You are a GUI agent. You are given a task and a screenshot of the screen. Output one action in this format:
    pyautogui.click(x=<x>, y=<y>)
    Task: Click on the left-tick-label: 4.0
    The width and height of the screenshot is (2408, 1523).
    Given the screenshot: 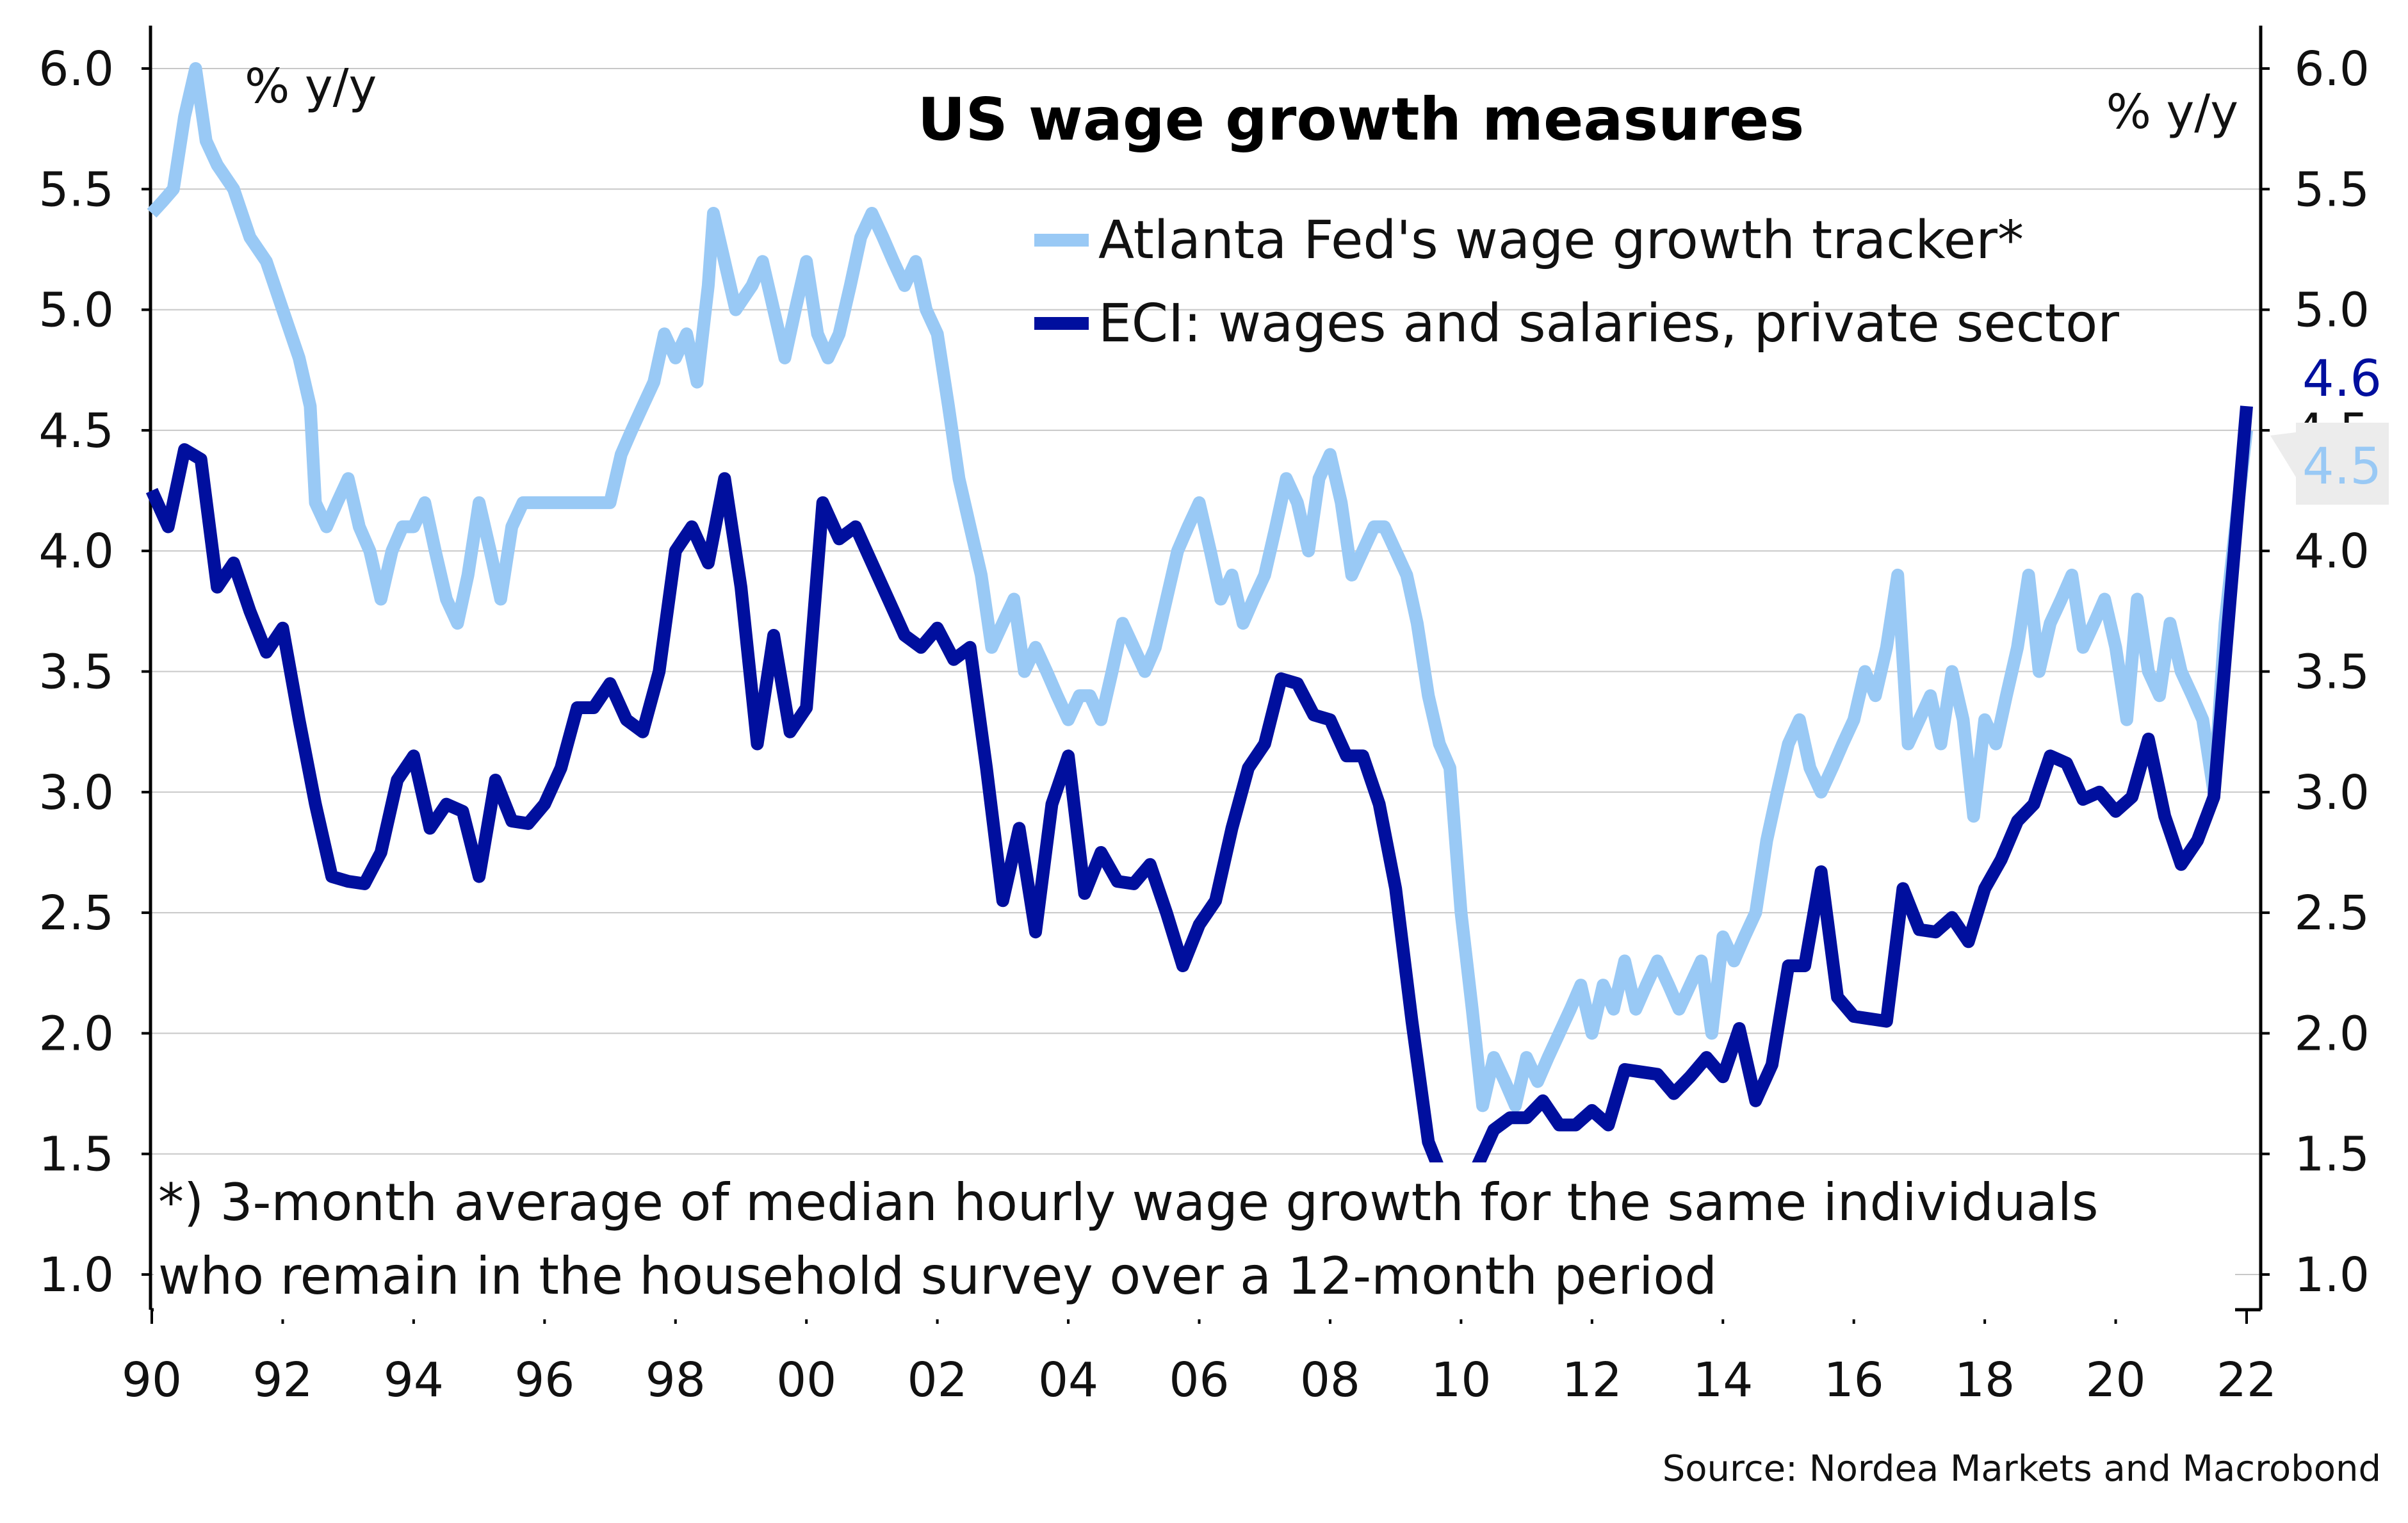 What is the action you would take?
    pyautogui.click(x=76, y=551)
    